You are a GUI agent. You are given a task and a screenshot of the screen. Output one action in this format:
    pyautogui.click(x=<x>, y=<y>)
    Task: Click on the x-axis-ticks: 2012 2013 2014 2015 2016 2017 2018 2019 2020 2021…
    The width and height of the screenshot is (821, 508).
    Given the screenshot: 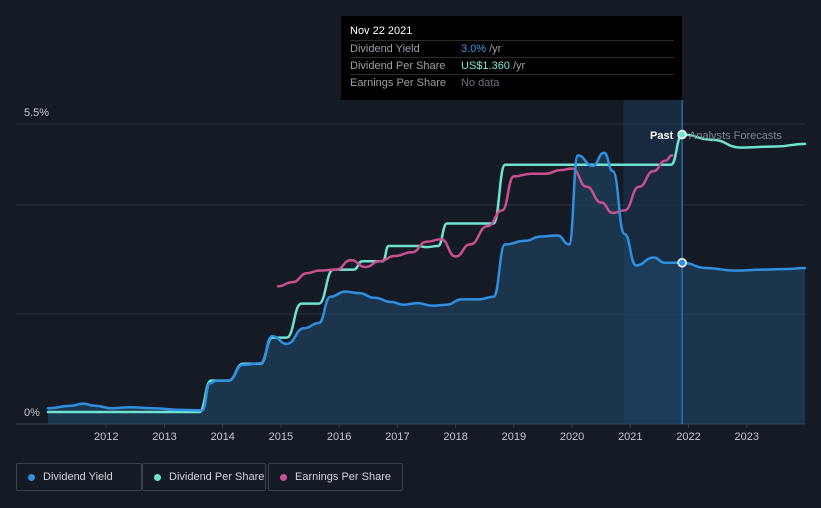 What is the action you would take?
    pyautogui.click(x=426, y=433)
    